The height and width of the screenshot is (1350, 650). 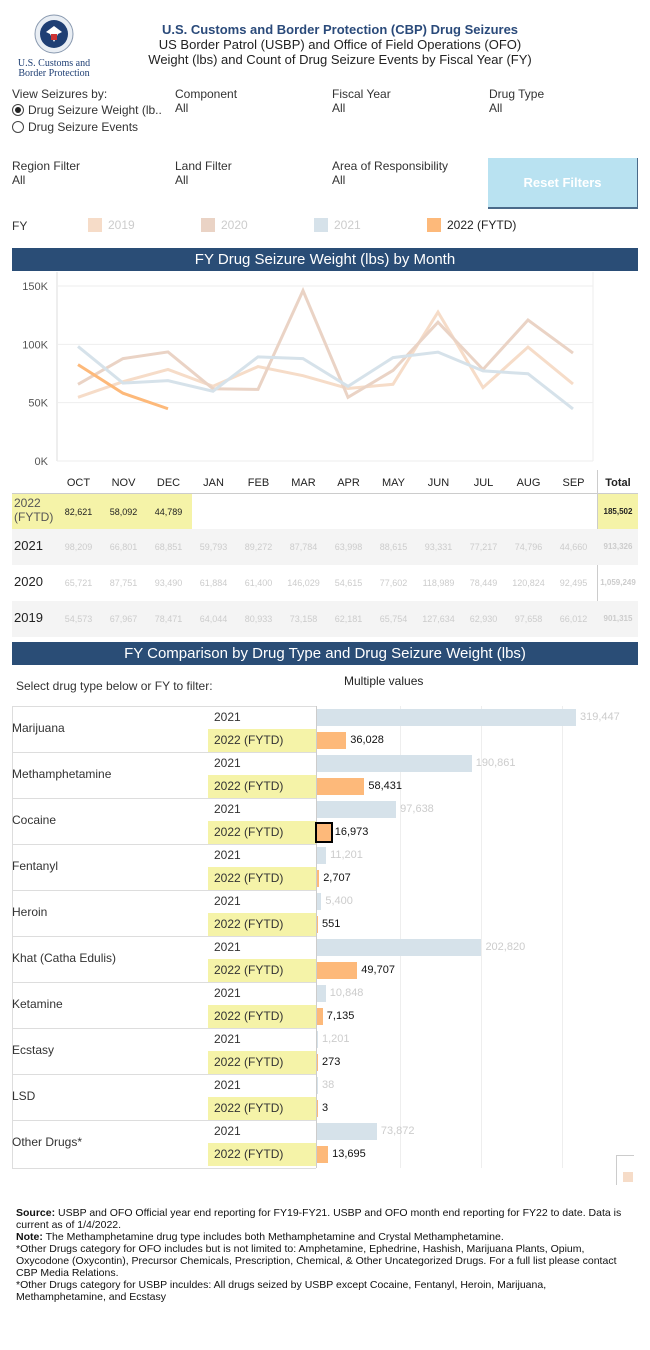 I want to click on table-cell: 93,490, so click(x=168, y=583).